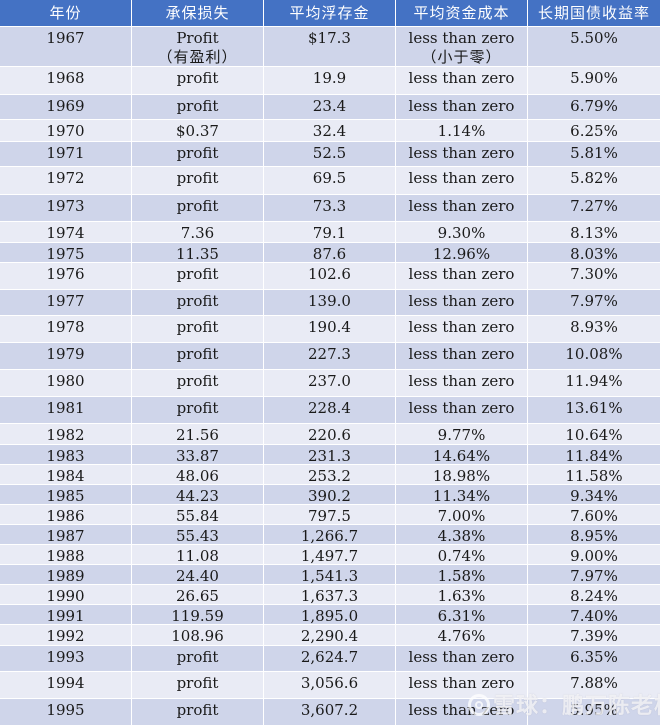 This screenshot has height=726, width=660. What do you see at coordinates (66, 474) in the screenshot?
I see `cell-year: 1984` at bounding box center [66, 474].